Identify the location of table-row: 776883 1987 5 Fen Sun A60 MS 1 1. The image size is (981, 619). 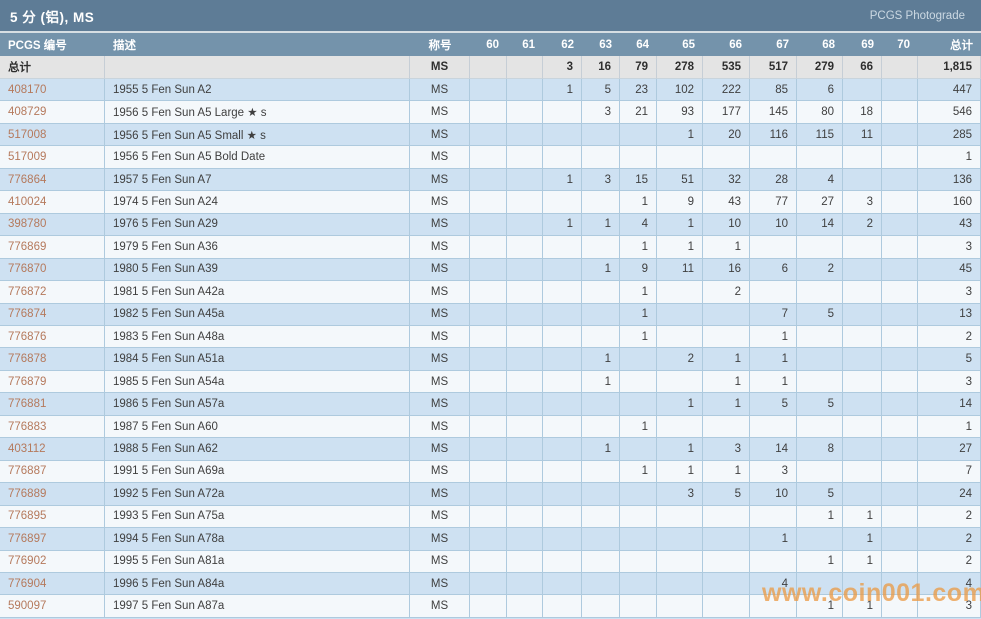
(490, 427).